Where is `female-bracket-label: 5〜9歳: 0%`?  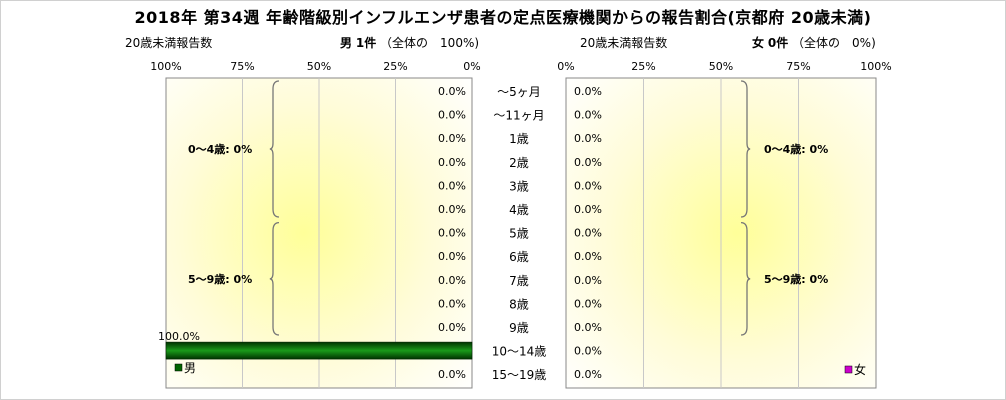 female-bracket-label: 5〜9歳: 0% is located at coordinates (796, 279).